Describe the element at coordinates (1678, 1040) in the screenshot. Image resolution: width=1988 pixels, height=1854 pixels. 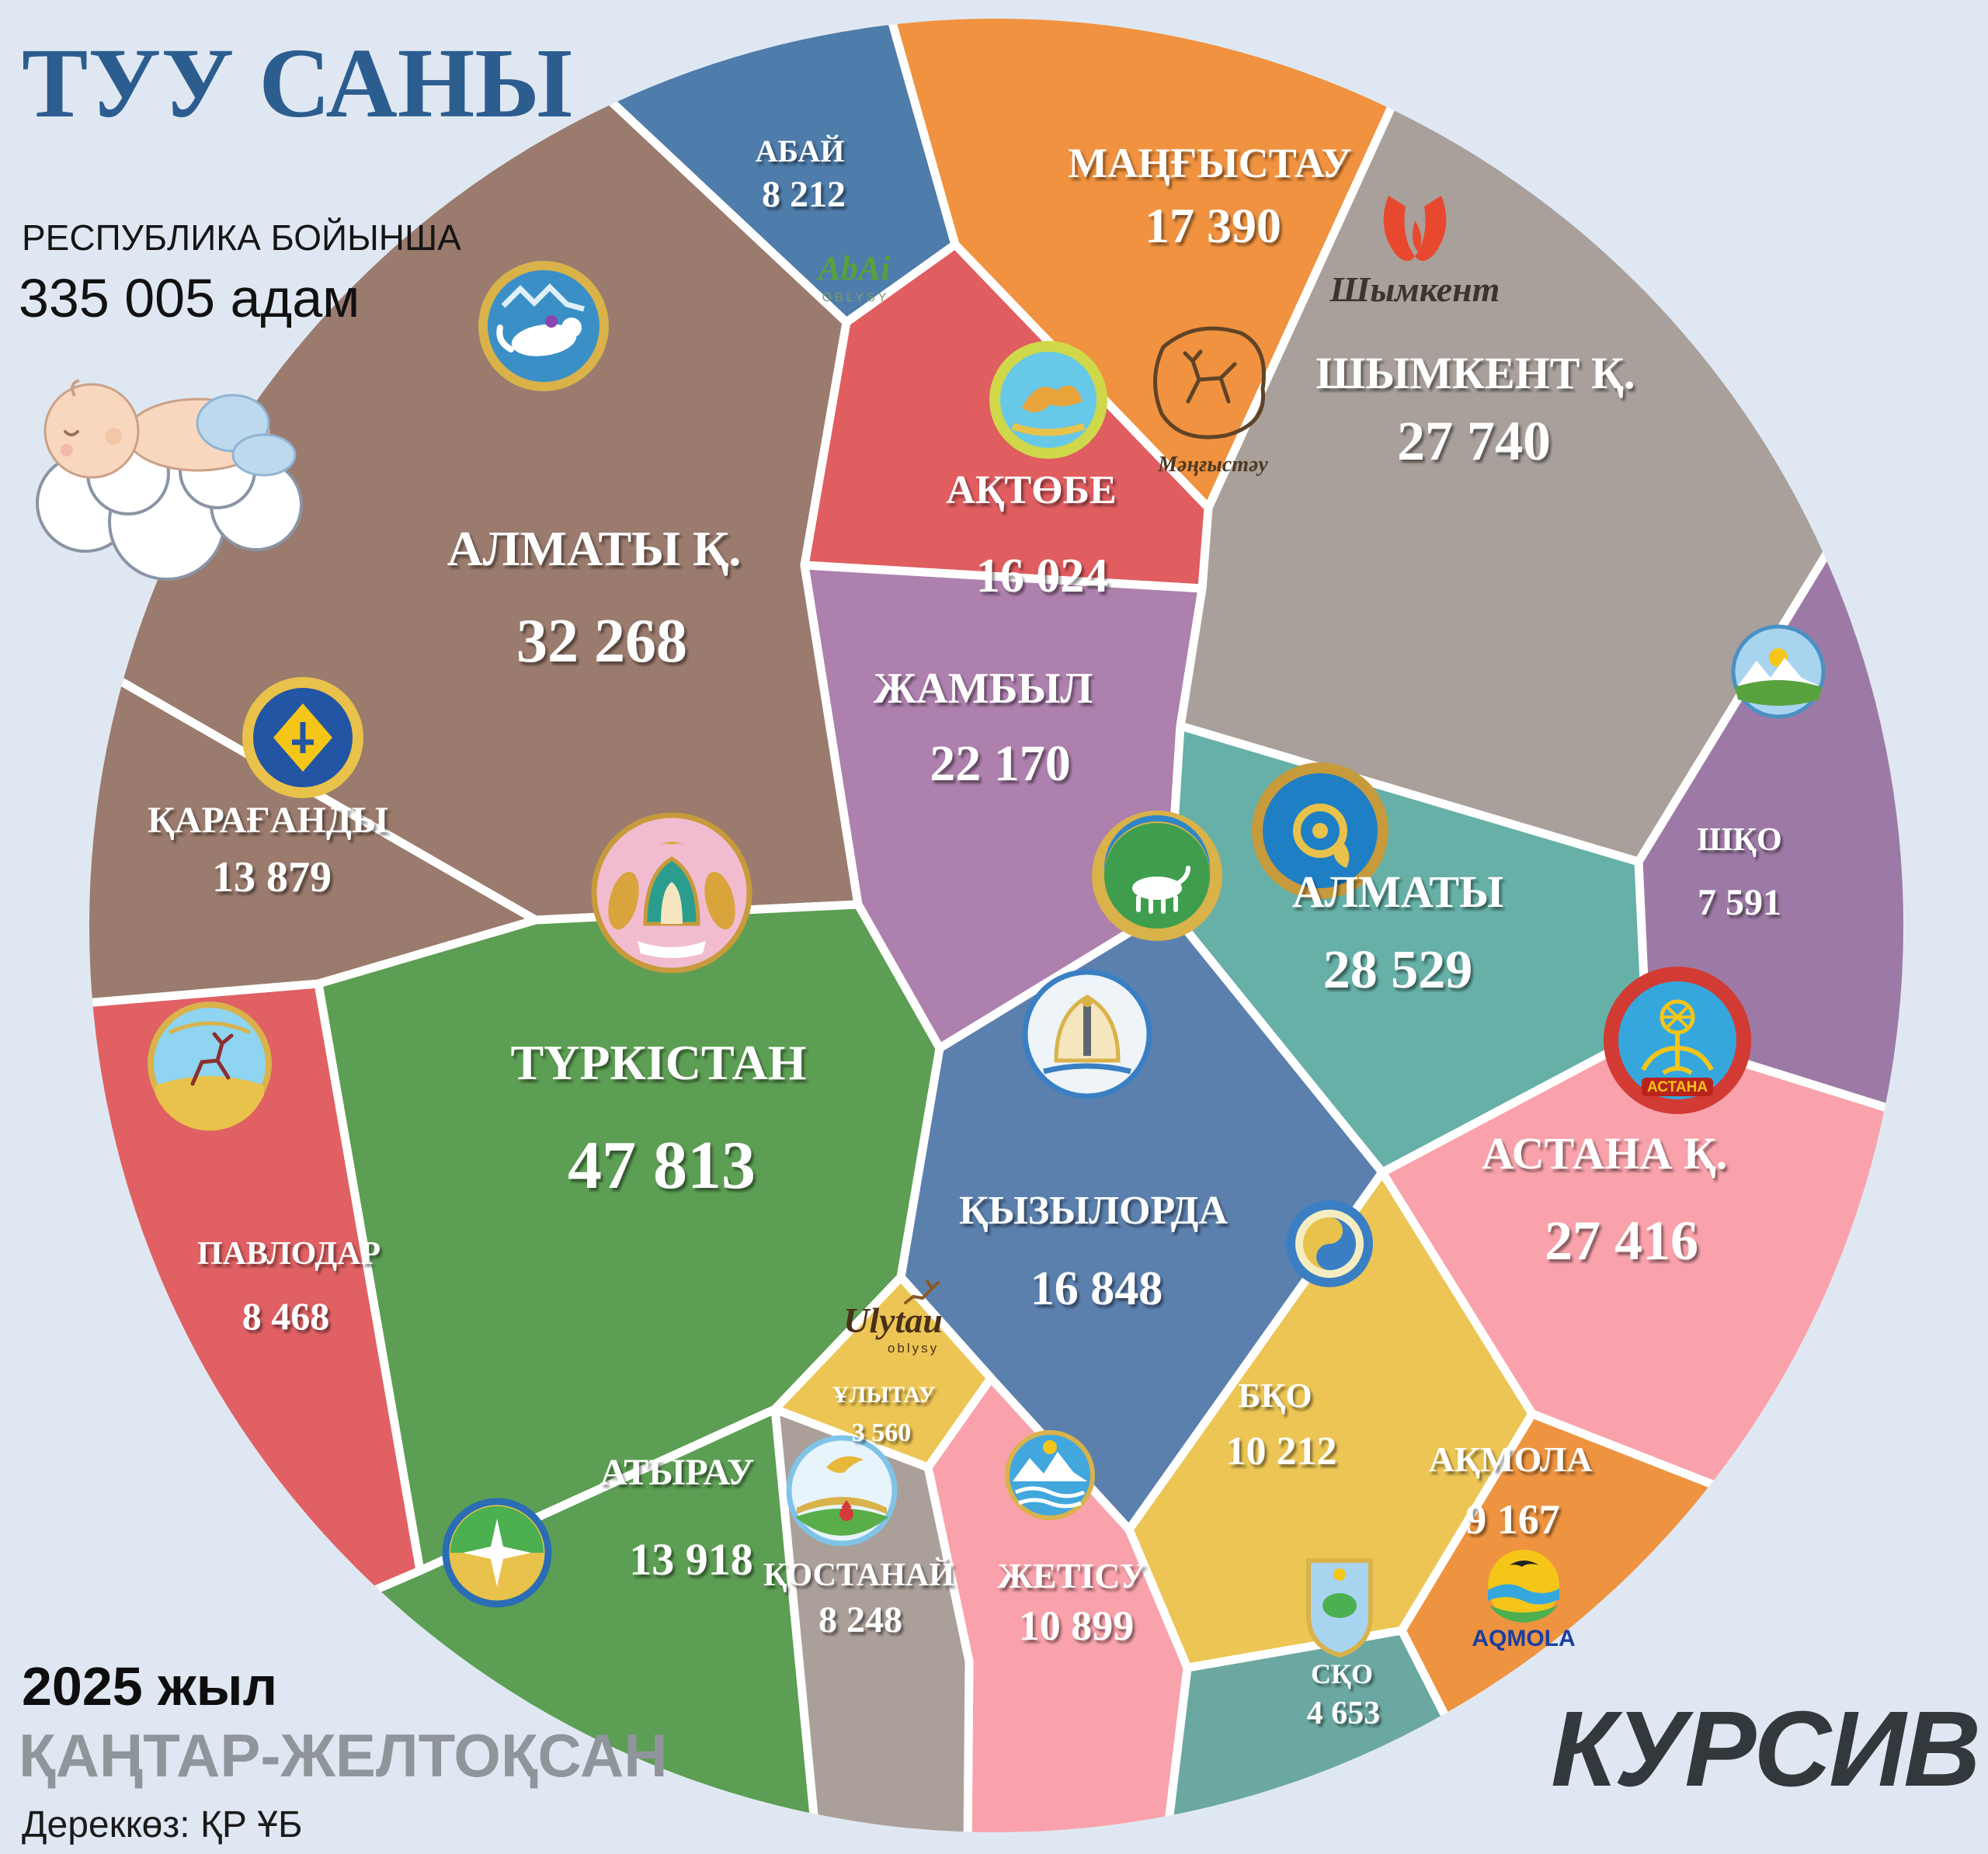
I see `astana-seal-icon: АСТАНА` at that location.